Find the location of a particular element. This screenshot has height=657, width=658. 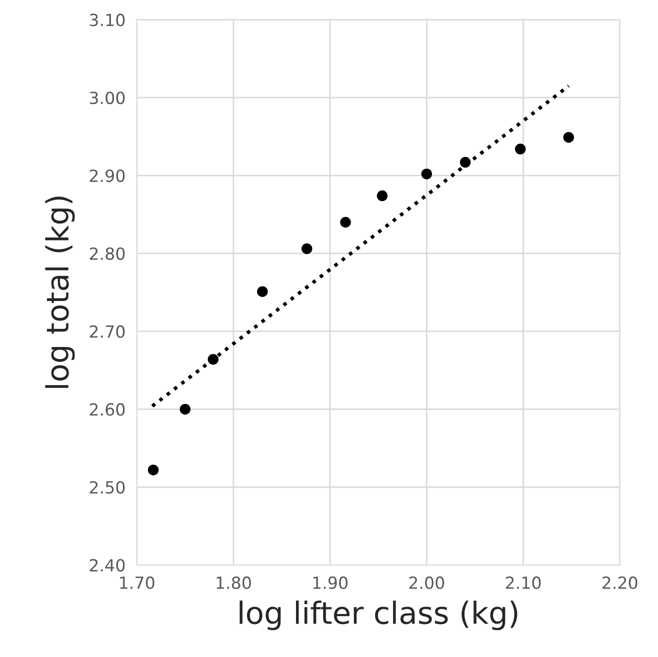

x-axis-title: log lifter class (kg) is located at coordinates (379, 615).